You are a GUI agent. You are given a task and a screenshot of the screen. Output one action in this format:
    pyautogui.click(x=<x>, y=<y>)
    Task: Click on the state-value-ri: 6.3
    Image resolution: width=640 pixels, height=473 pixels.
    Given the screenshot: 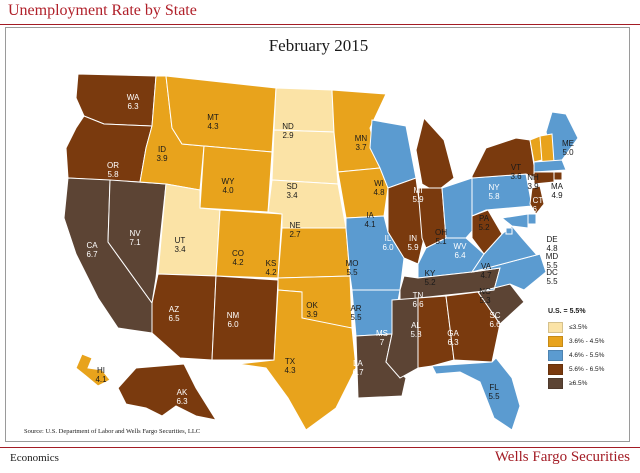 What is the action you would take?
    pyautogui.click(x=564, y=210)
    